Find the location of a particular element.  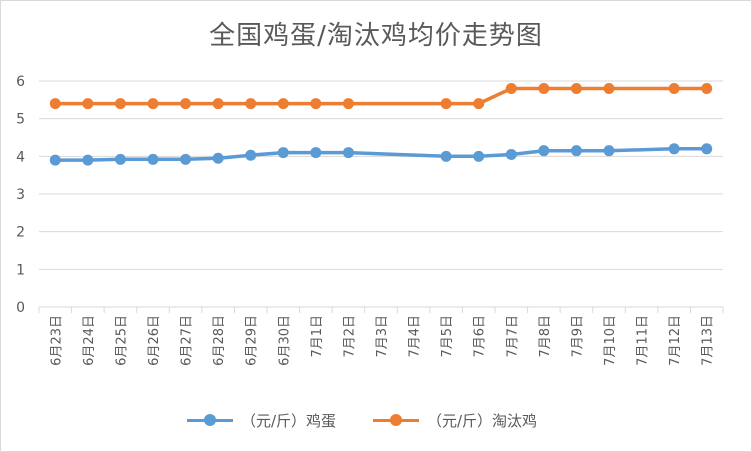

y-tick-label: 1 is located at coordinates (20, 270).